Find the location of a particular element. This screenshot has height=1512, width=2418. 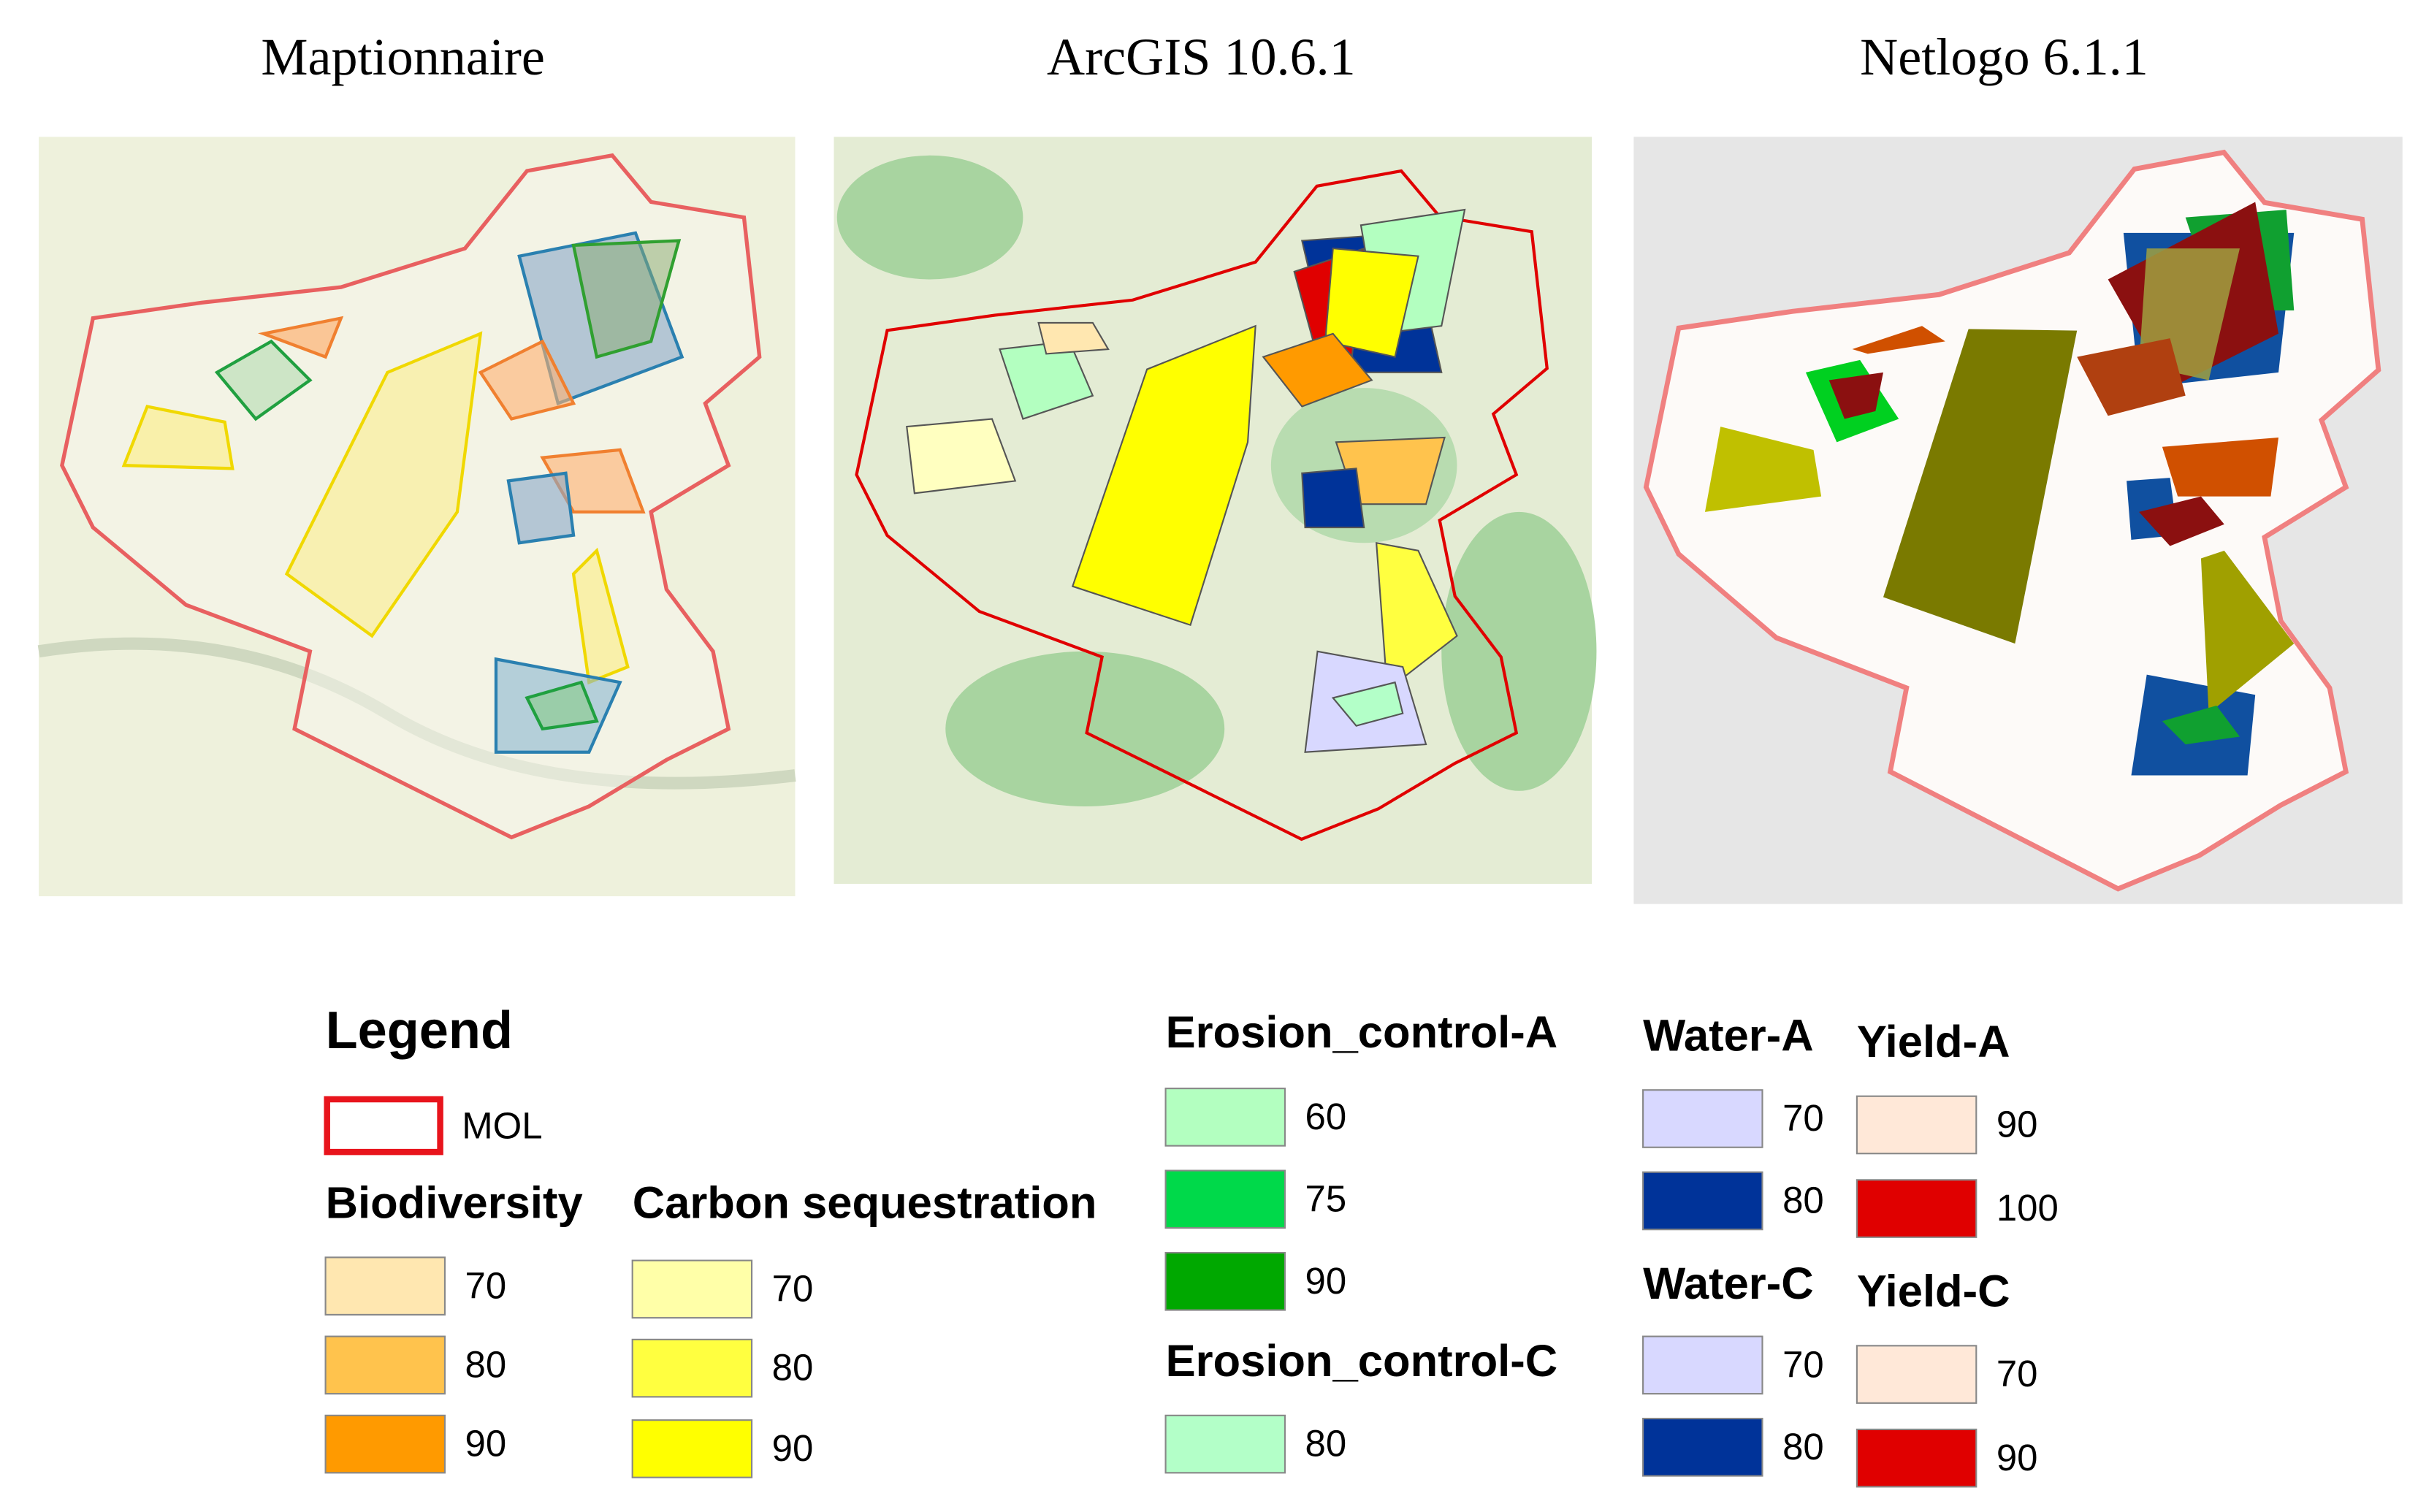

legend-group-title: Water-A is located at coordinates (1728, 1035).